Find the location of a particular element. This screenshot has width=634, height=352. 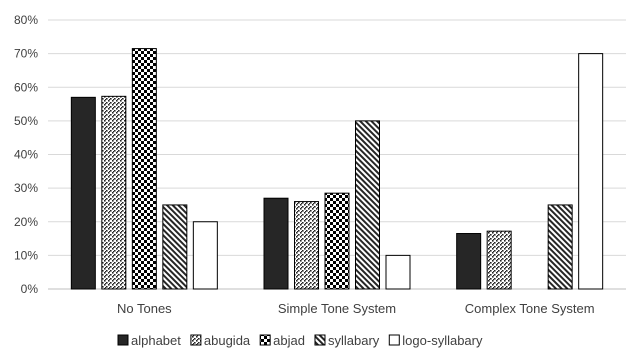

legend-swatch-logo-syllabary is located at coordinates (394, 340).